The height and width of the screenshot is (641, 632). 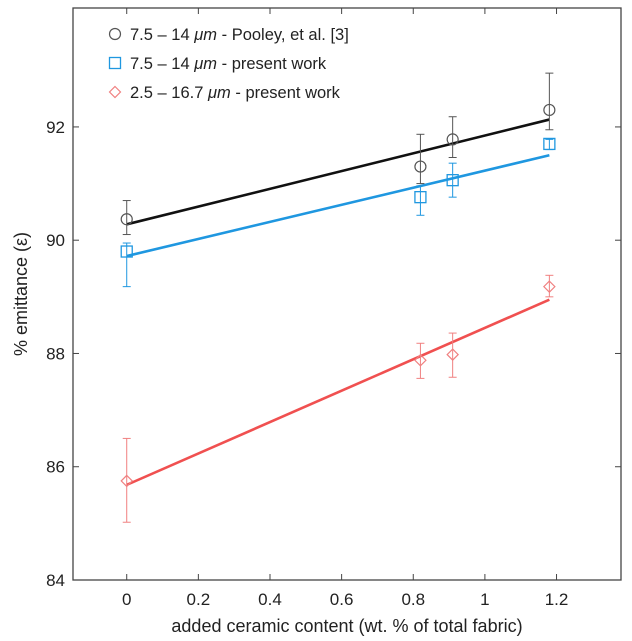 What do you see at coordinates (413, 599) in the screenshot?
I see `x-tick-label: 0.8` at bounding box center [413, 599].